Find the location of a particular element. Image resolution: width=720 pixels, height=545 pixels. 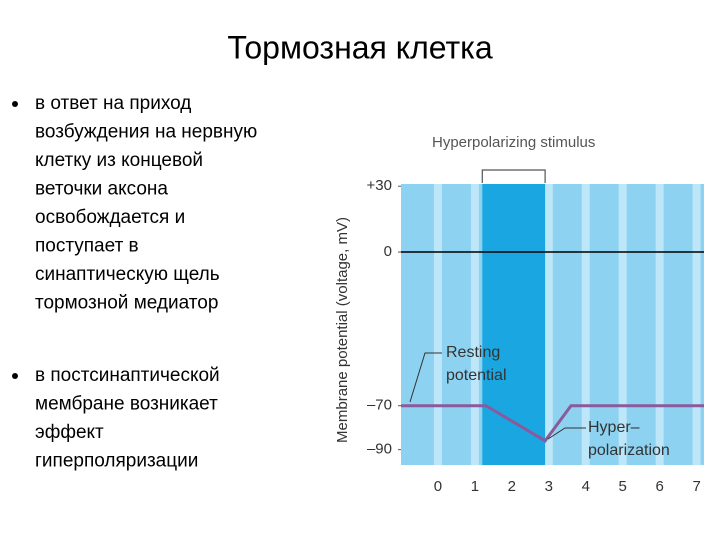

stimulus-bracket is located at coordinates (513, 176).